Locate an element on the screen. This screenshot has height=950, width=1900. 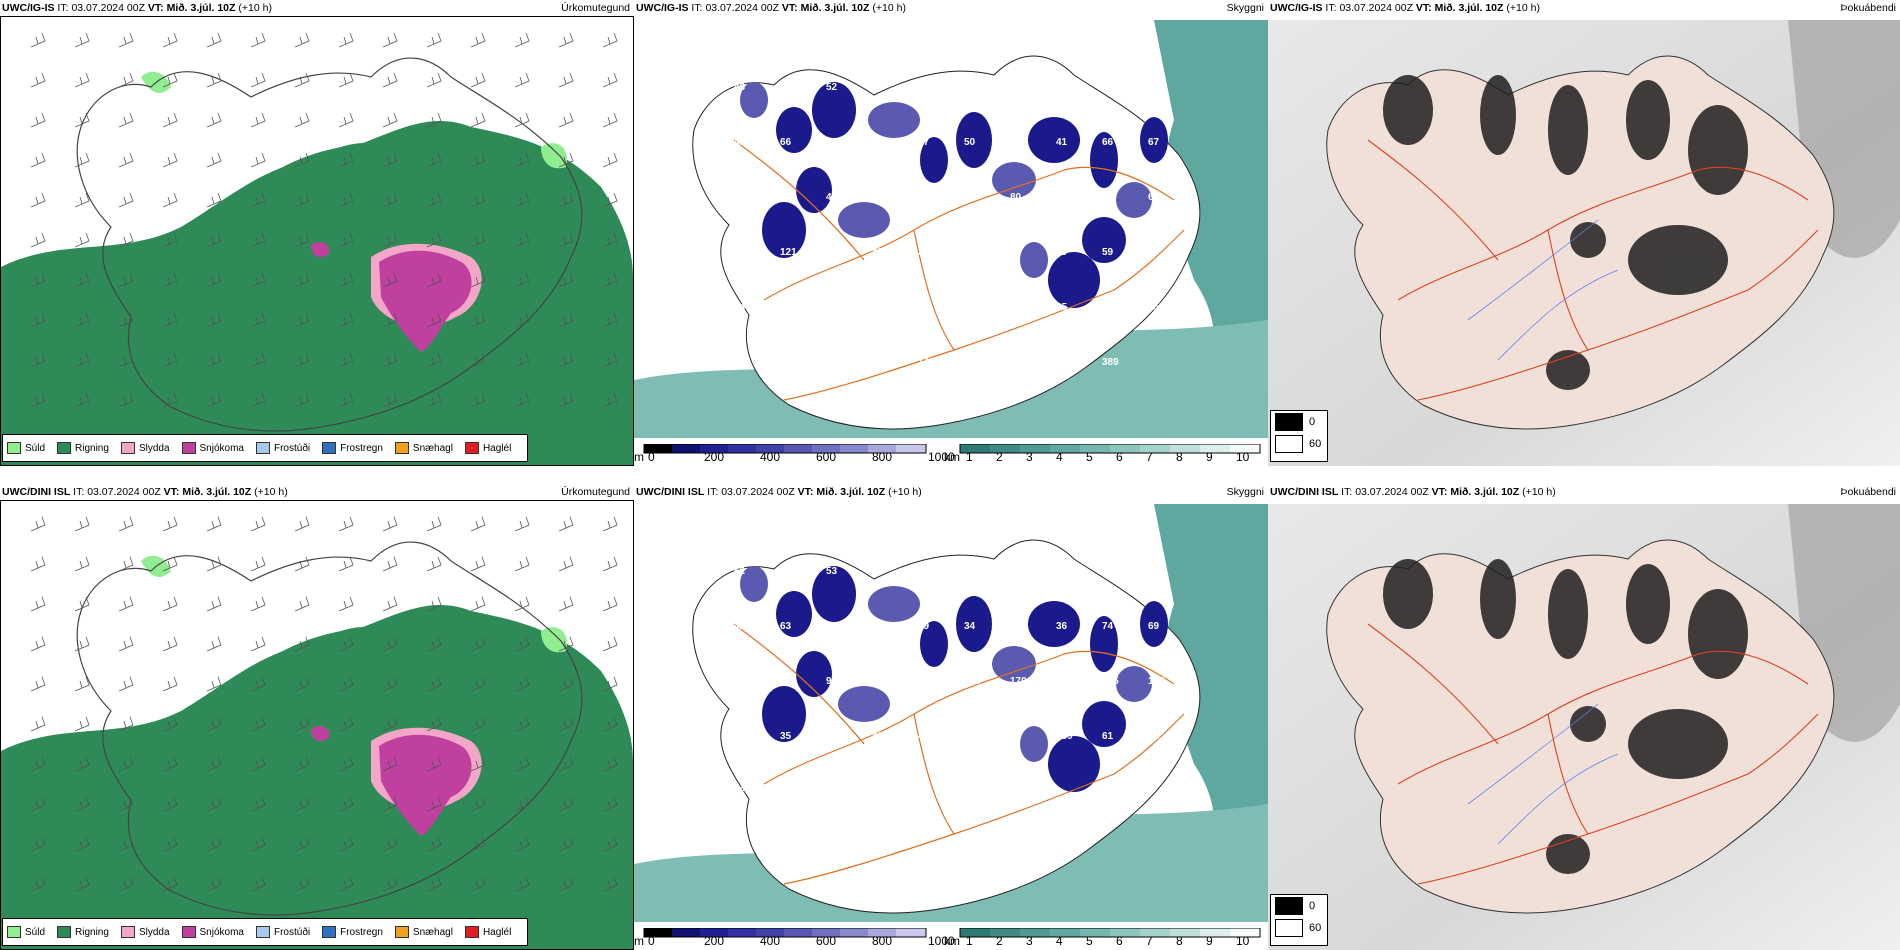
legend-label: Súld is located at coordinates (35, 932).